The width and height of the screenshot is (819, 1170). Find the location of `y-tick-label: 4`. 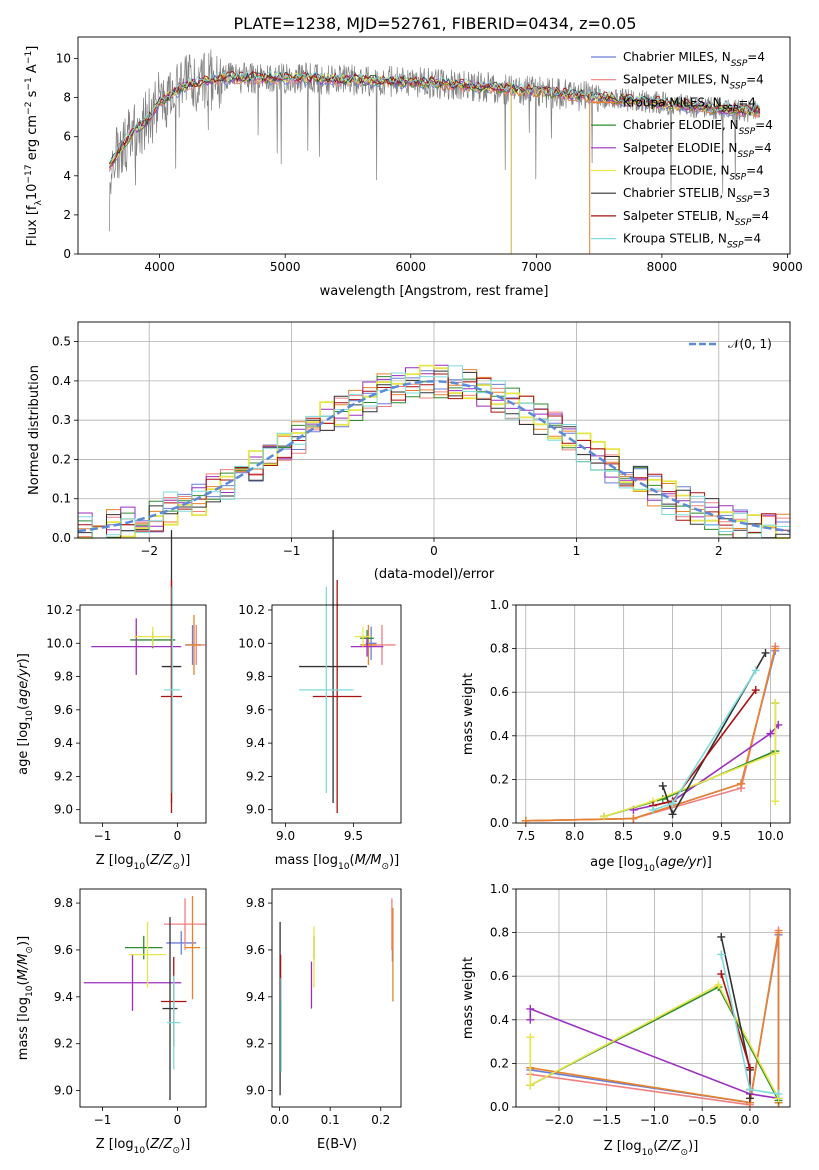

y-tick-label: 4 is located at coordinates (67, 176).